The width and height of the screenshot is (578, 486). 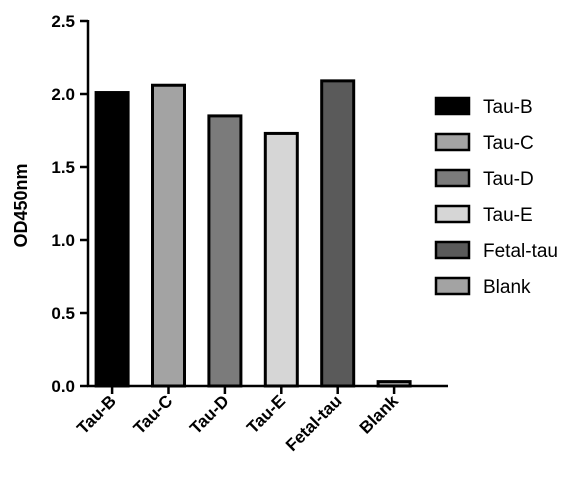 What do you see at coordinates (267, 389) in the screenshot?
I see `x-axis` at bounding box center [267, 389].